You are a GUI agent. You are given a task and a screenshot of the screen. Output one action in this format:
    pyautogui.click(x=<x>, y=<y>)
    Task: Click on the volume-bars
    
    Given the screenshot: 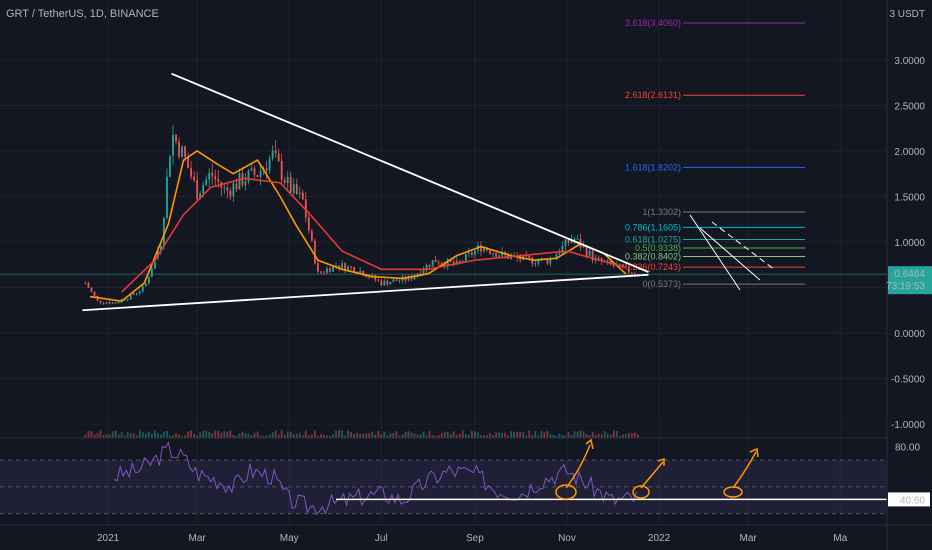 What is the action you would take?
    pyautogui.click(x=361, y=434)
    